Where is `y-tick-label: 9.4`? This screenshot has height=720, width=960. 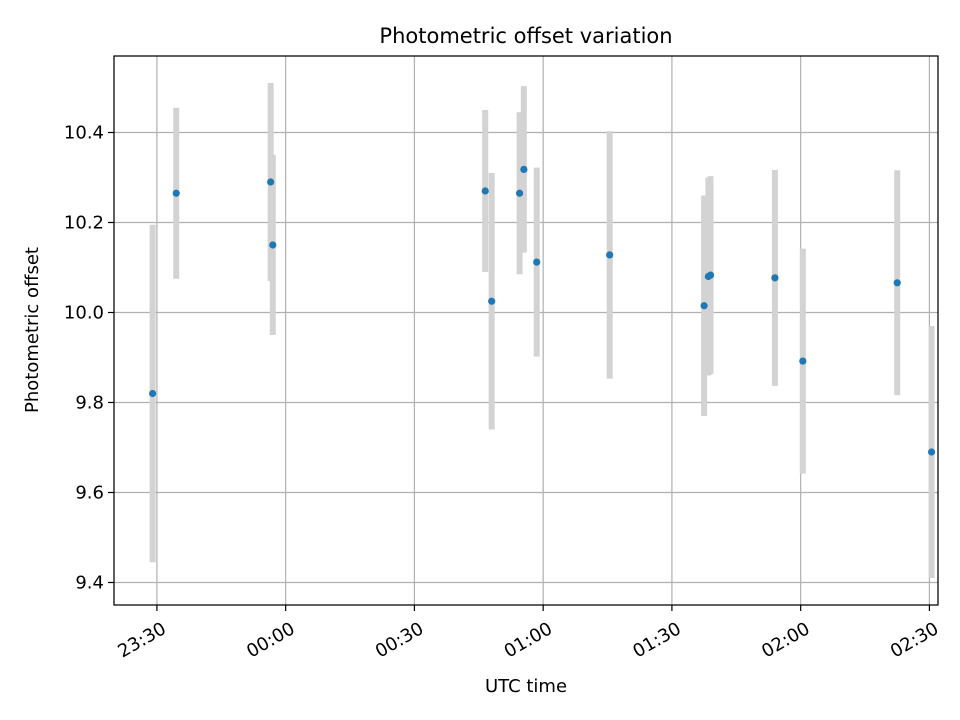 y-tick-label: 9.4 is located at coordinates (89, 583).